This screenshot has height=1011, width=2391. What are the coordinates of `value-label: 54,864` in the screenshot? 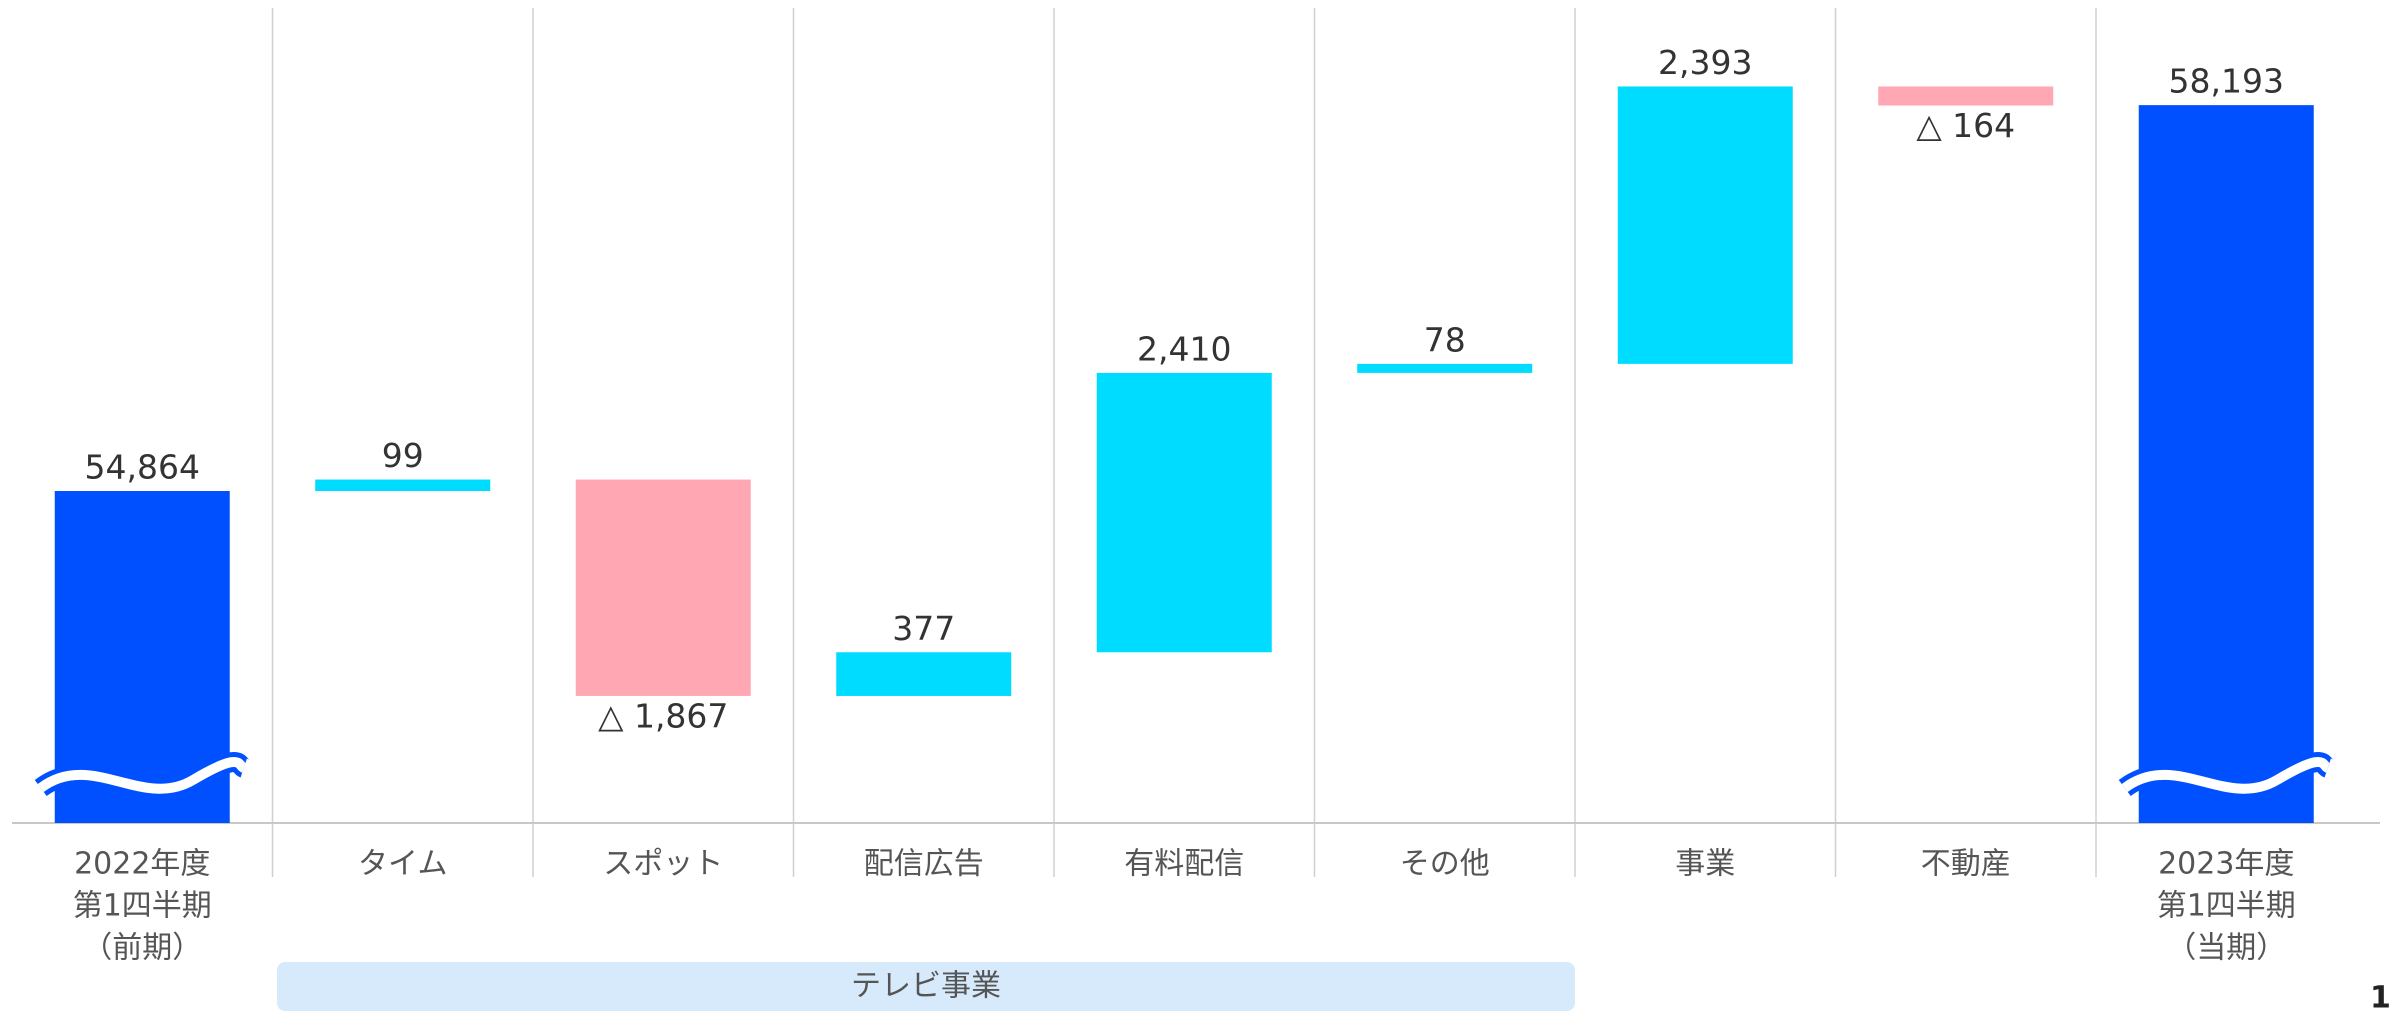 It's located at (142, 467).